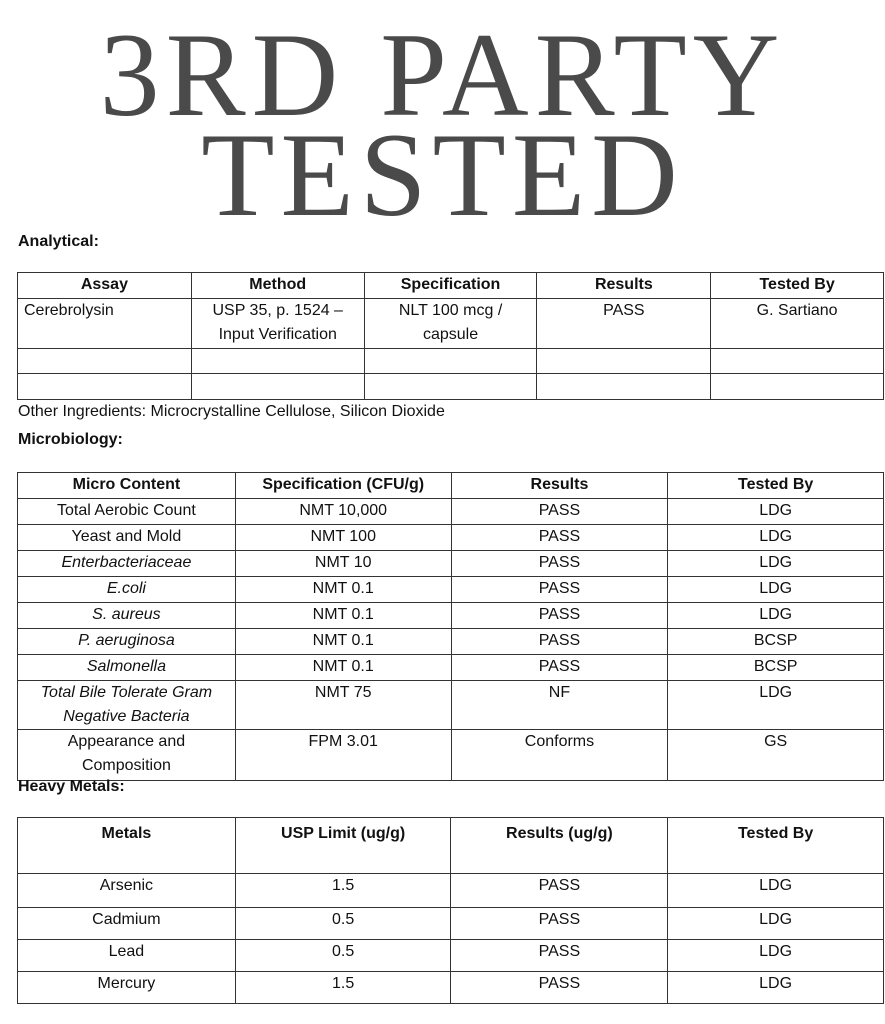 The image size is (885, 1024). I want to click on analytical-label: Analytical:, so click(58, 241).